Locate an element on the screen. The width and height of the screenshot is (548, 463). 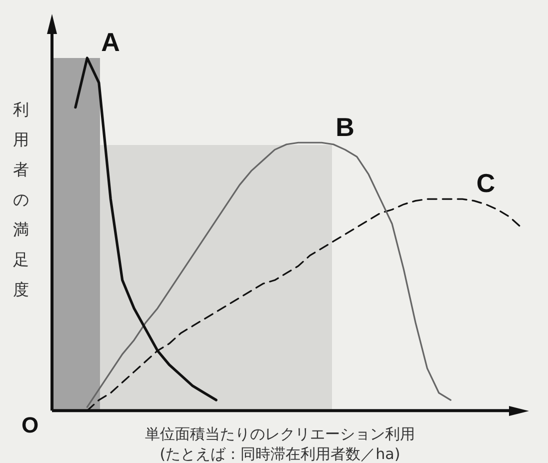
series-label: B is located at coordinates (345, 127).